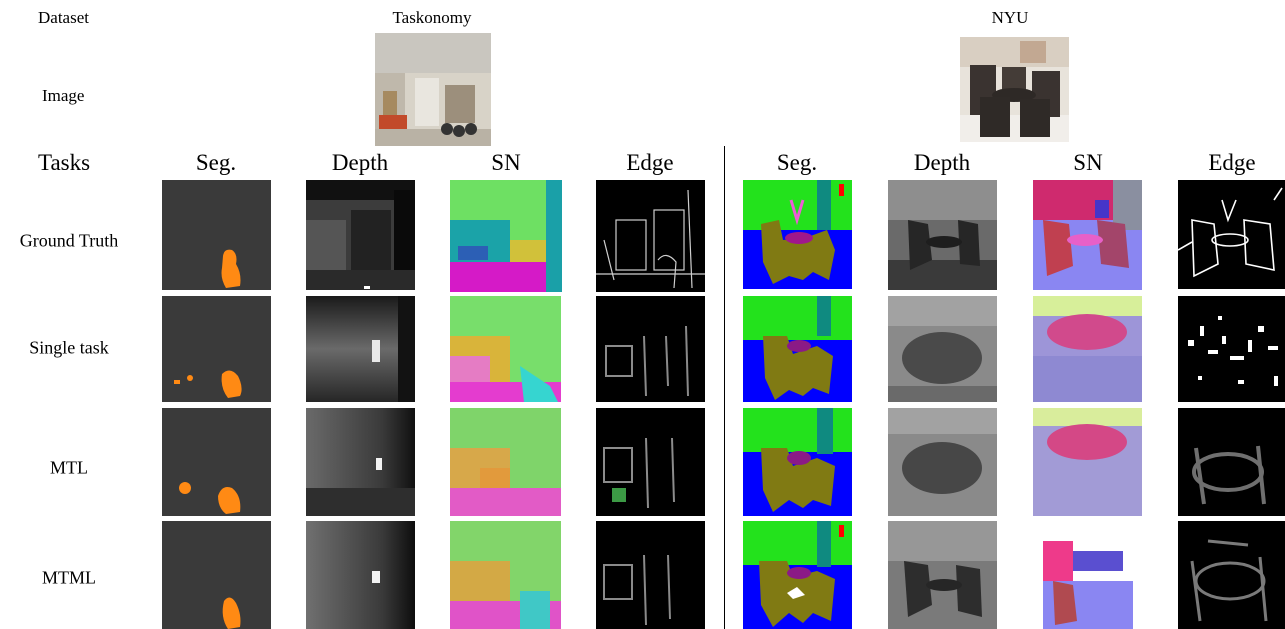 Image resolution: width=1285 pixels, height=629 pixels. What do you see at coordinates (650, 349) in the screenshot?
I see `single-taskonomy-edge-image` at bounding box center [650, 349].